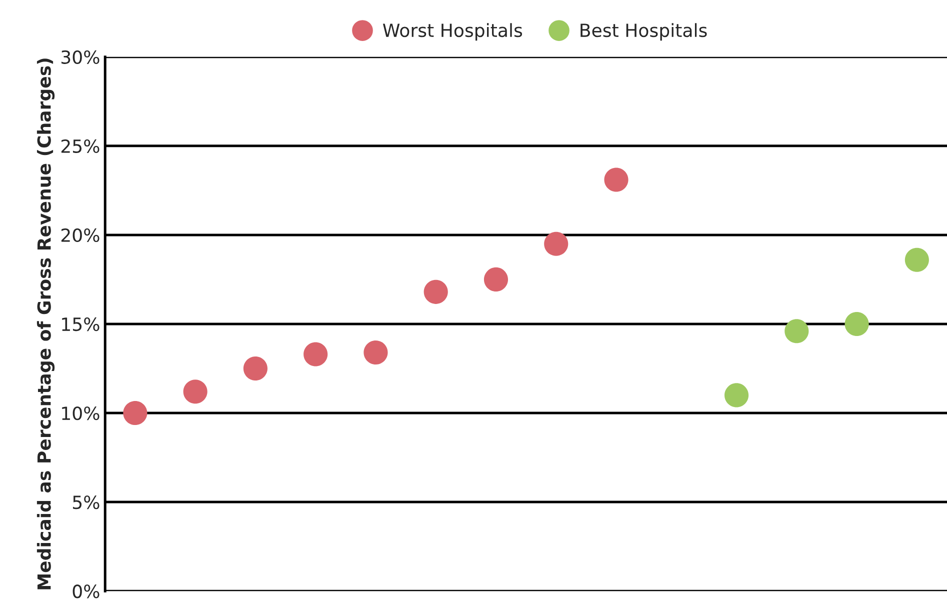 The height and width of the screenshot is (605, 947). Describe the element at coordinates (81, 324) in the screenshot. I see `y-tick-label: 15%` at that location.